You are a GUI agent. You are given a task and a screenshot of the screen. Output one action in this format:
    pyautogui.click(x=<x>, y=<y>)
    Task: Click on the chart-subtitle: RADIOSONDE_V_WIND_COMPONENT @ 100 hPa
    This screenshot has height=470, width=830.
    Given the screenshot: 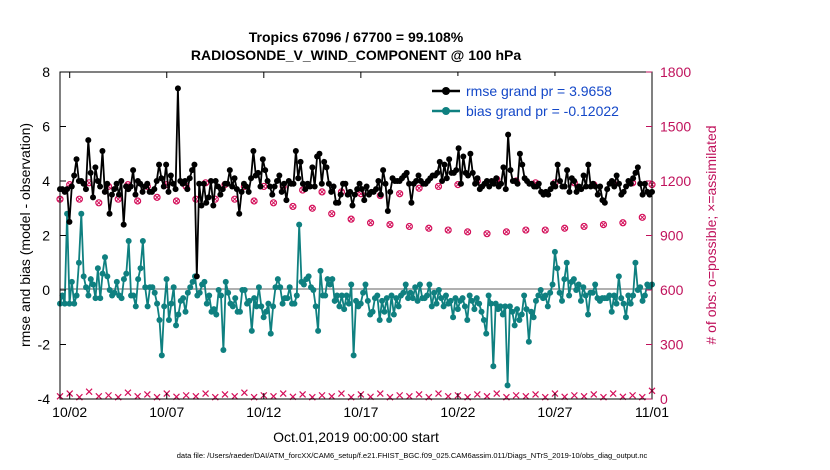 What is the action you would take?
    pyautogui.click(x=356, y=55)
    